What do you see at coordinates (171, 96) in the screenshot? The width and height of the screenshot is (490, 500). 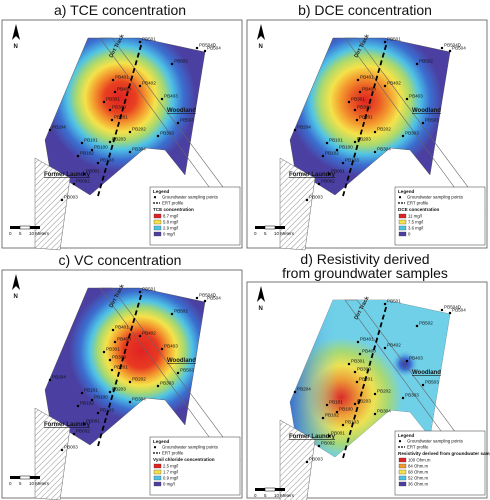 I see `sampling-point-label: PB403` at bounding box center [171, 96].